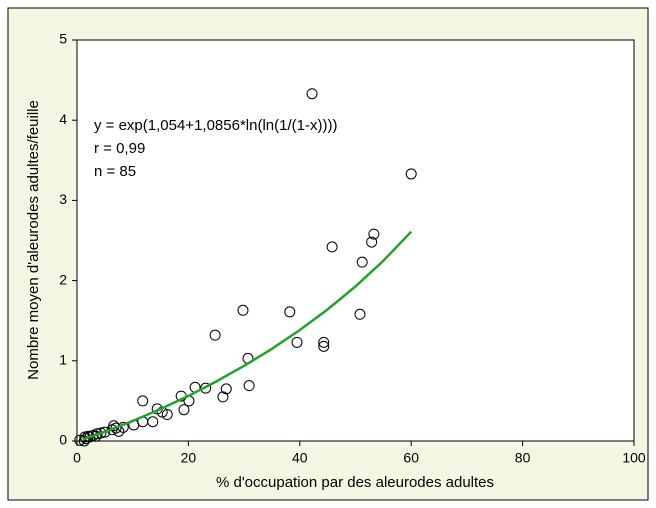 The width and height of the screenshot is (656, 508). Describe the element at coordinates (63, 119) in the screenshot. I see `y-tick-label: 4` at that location.